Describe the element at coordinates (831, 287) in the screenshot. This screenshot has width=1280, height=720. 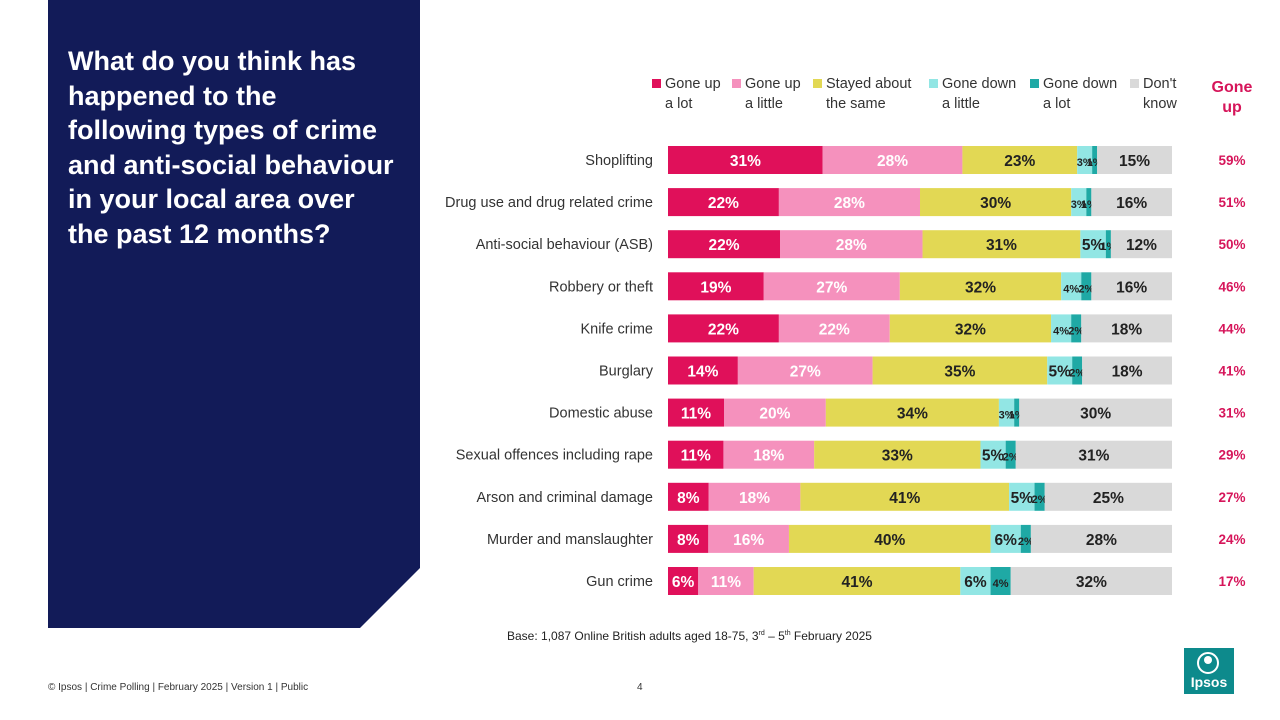
I see `data-label: 27%` at that location.